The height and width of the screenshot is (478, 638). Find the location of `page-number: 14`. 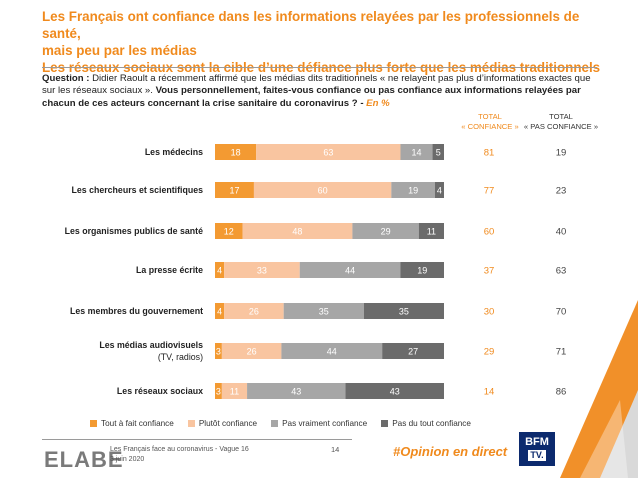

page-number: 14 is located at coordinates (335, 449).